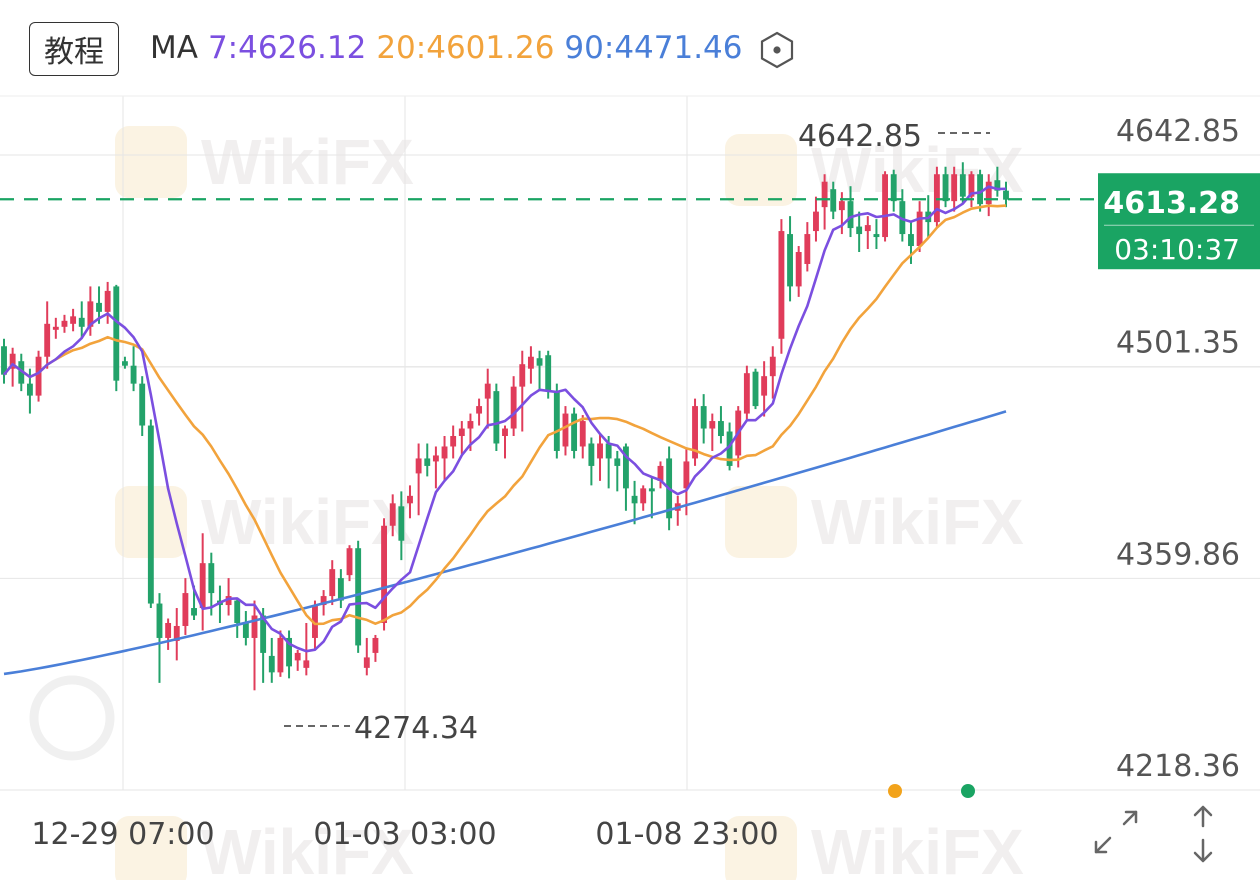 This screenshot has width=1260, height=880. Describe the element at coordinates (630, 48) in the screenshot. I see `chart-header: 教程 MA 7:4626.12 20:4601.26 90:4471.46` at that location.